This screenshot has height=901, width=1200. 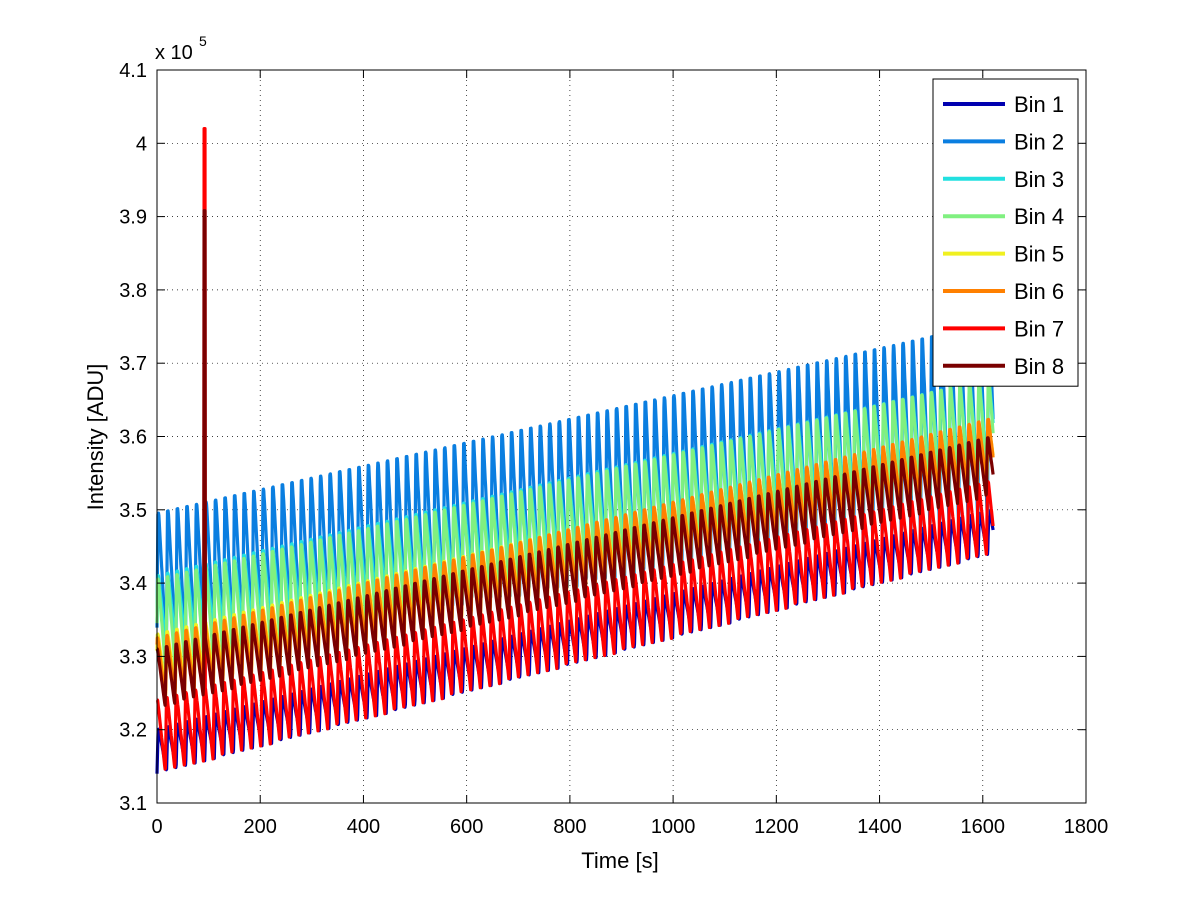 I want to click on legend-label: Bin 7, so click(x=1039, y=328).